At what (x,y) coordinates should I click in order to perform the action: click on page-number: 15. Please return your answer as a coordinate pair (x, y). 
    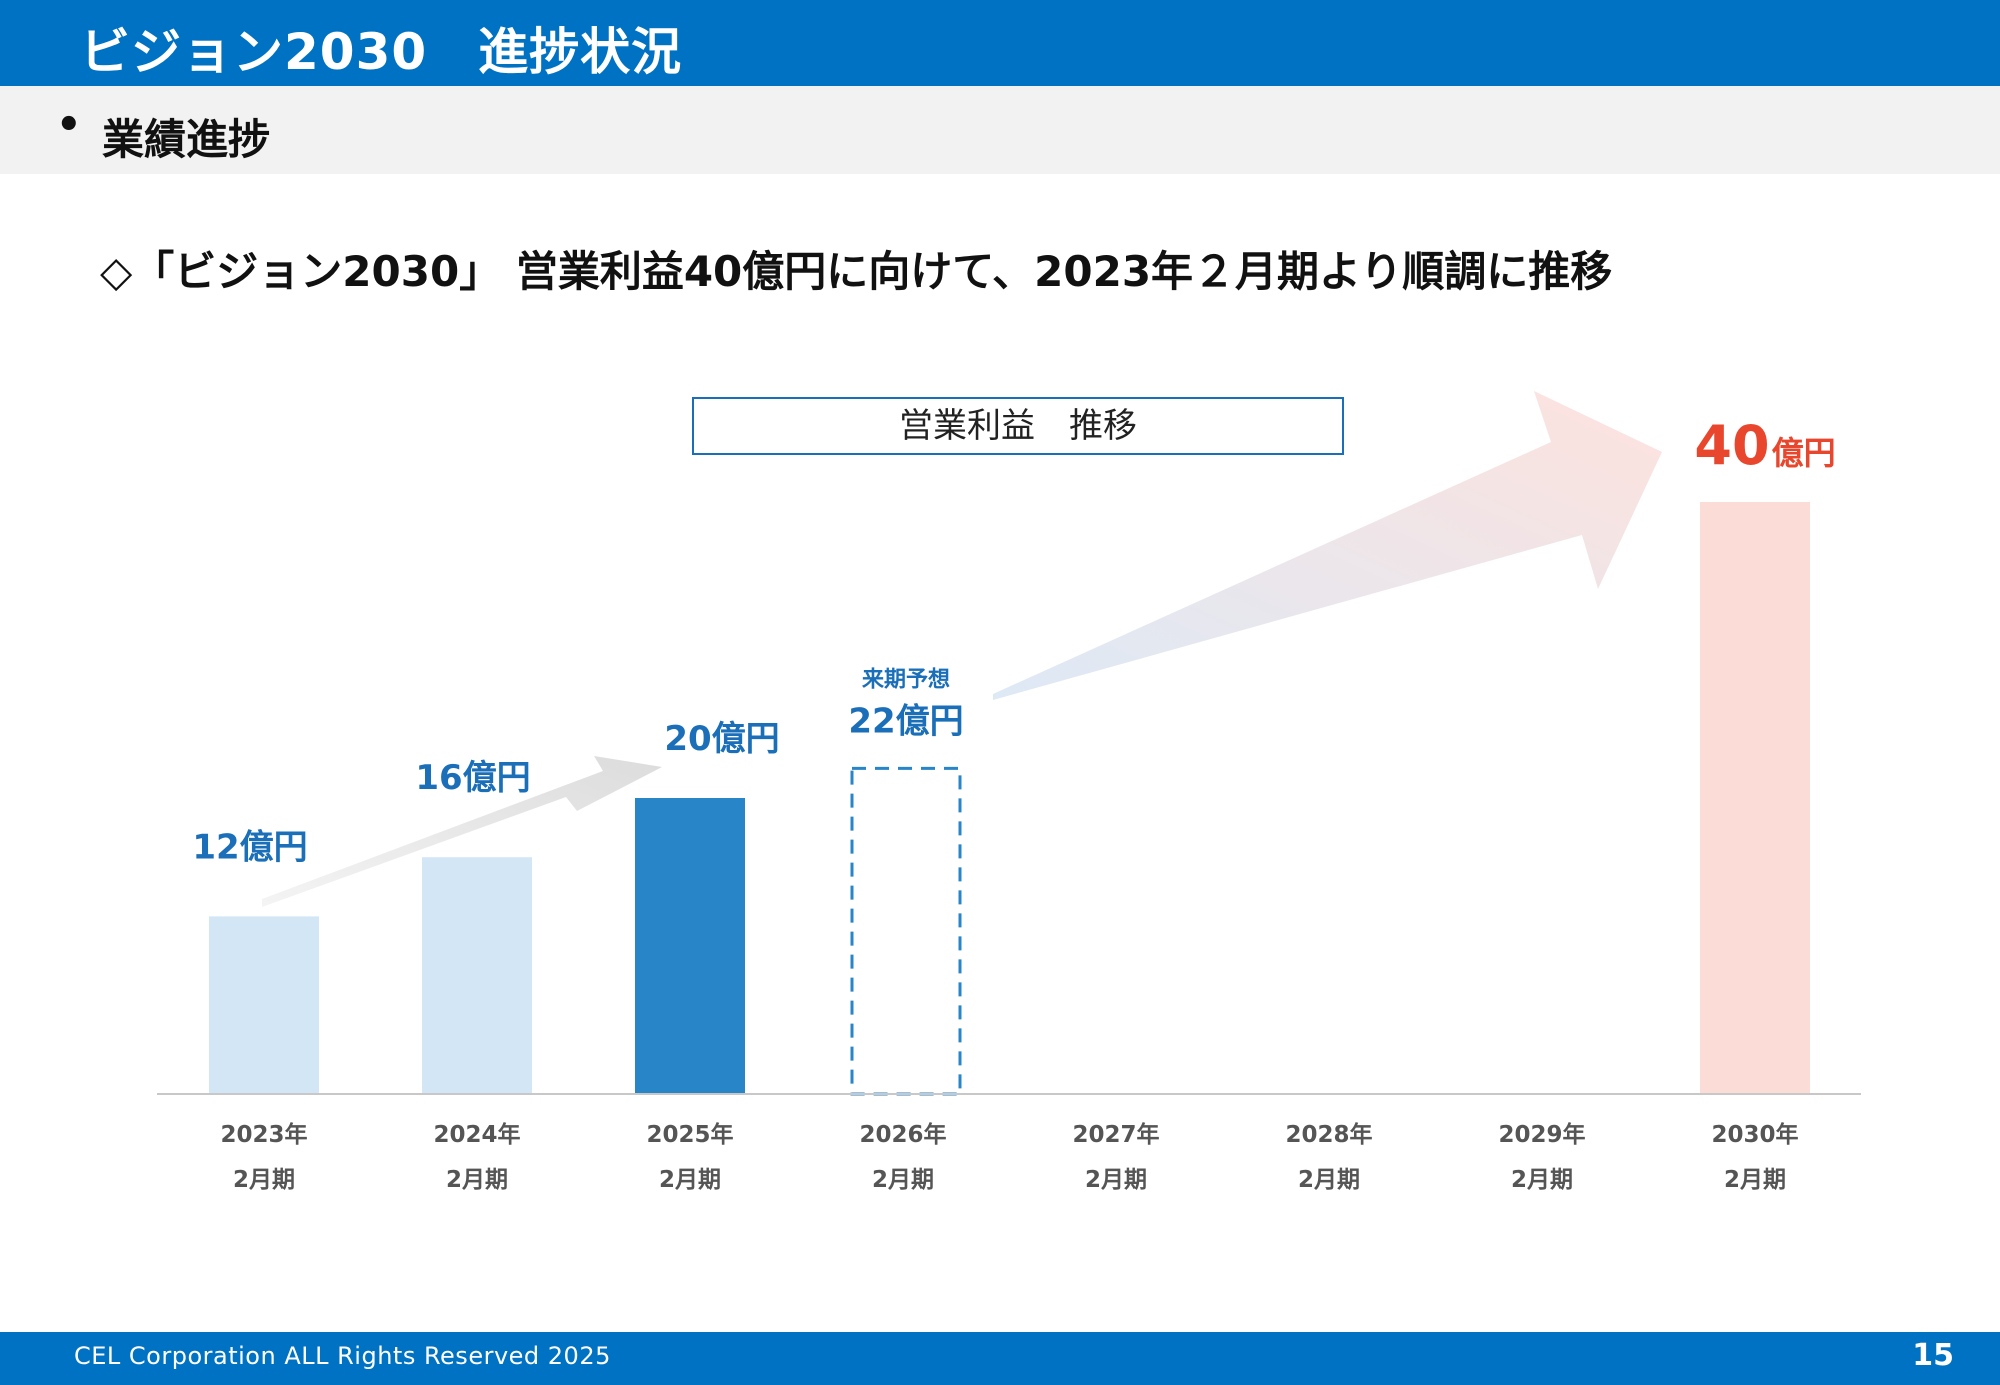
    Looking at the image, I should click on (1933, 1355).